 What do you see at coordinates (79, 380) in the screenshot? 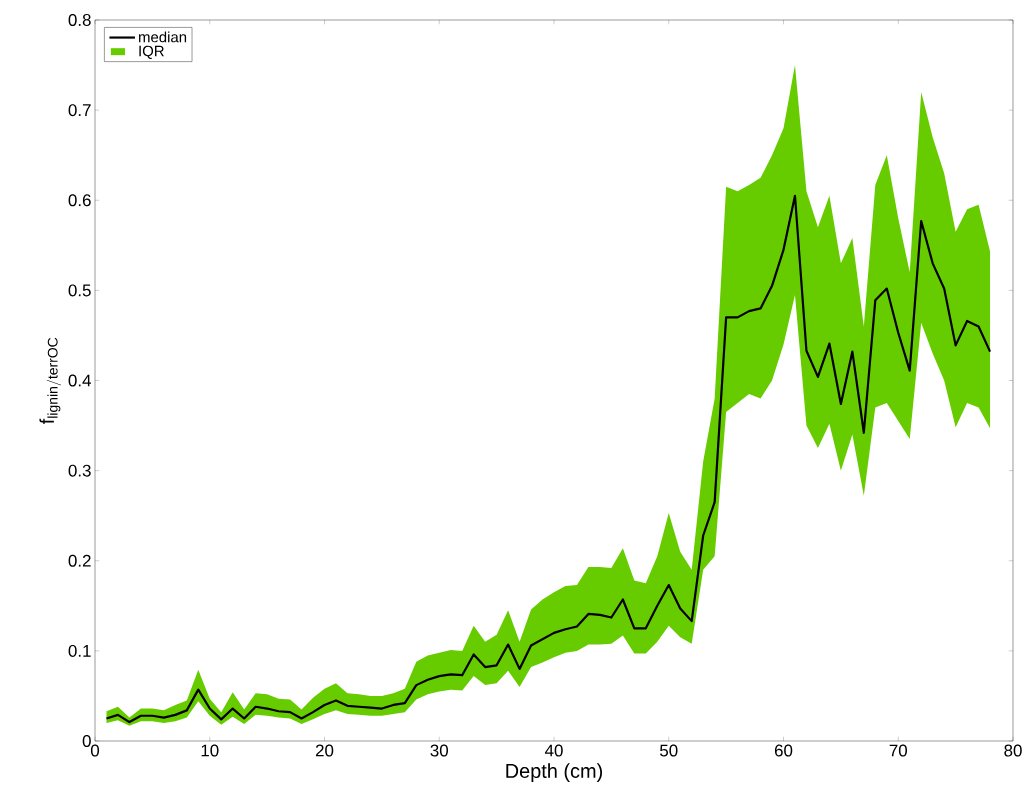
I see `y-tick-label: 0.4` at bounding box center [79, 380].